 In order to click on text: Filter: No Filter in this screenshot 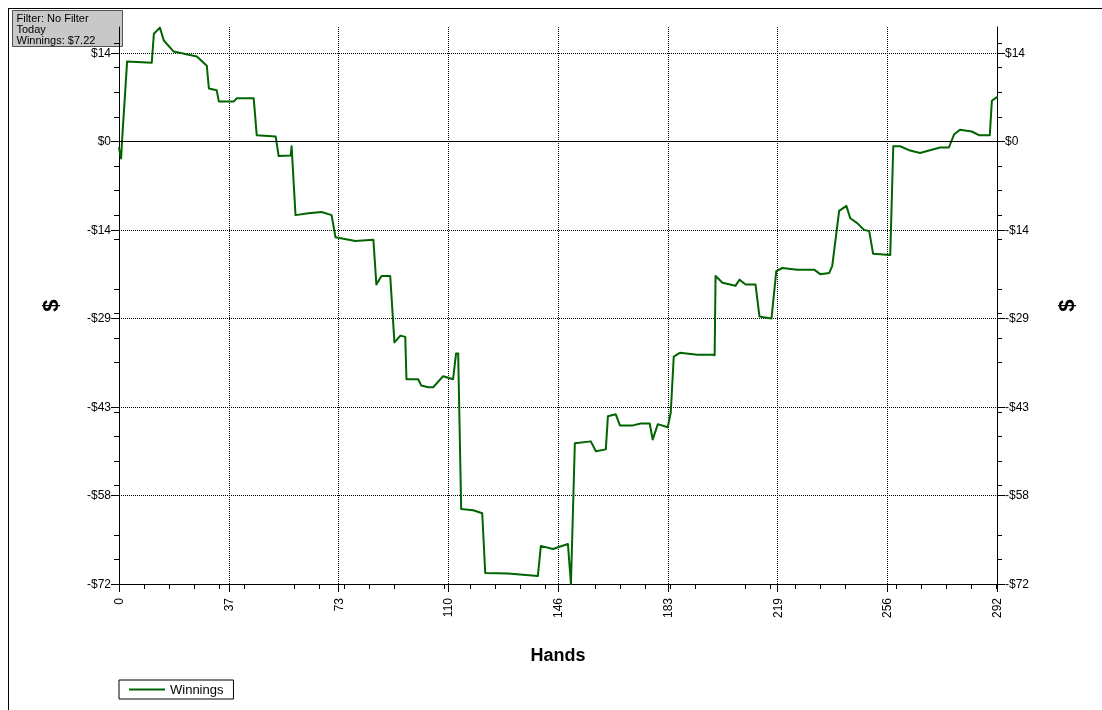, I will do `click(52, 18)`.